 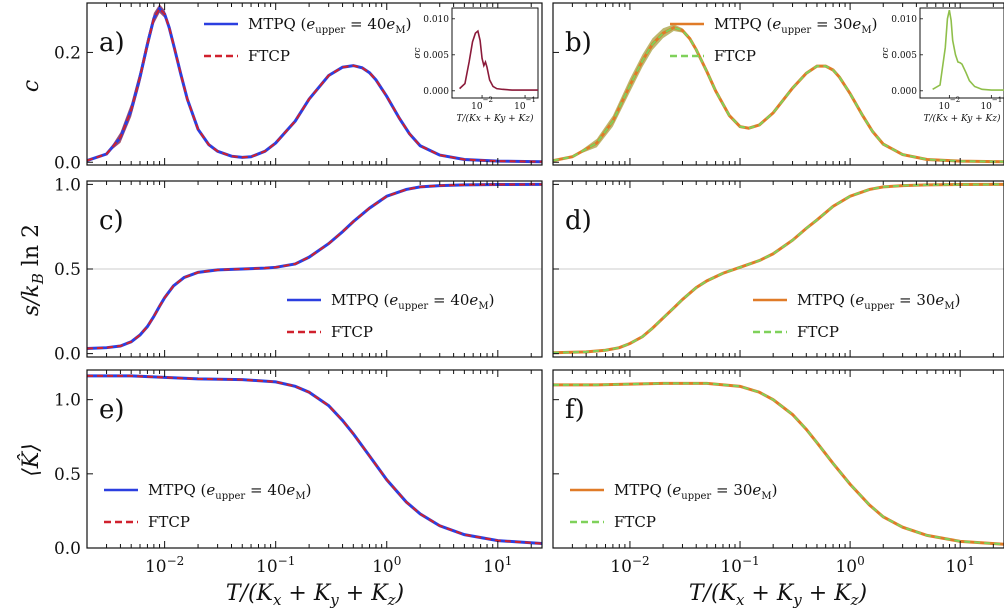 What do you see at coordinates (112, 43) in the screenshot?
I see `panel-label: a)` at bounding box center [112, 43].